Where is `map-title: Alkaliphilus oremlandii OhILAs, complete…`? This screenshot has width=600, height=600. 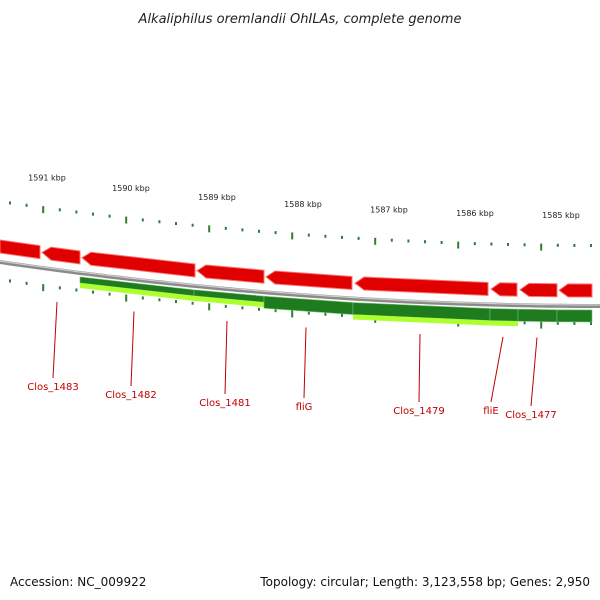
map-title: Alkaliphilus oremlandii OhILAs, complete… is located at coordinates (300, 19).